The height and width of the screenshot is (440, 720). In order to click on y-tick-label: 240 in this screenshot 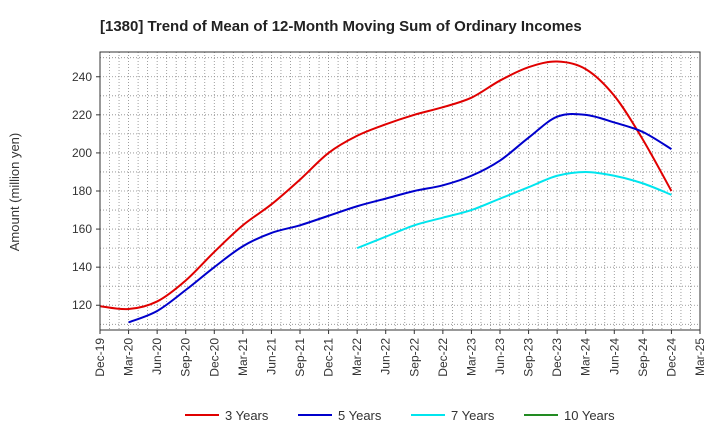, I will do `click(82, 77)`.